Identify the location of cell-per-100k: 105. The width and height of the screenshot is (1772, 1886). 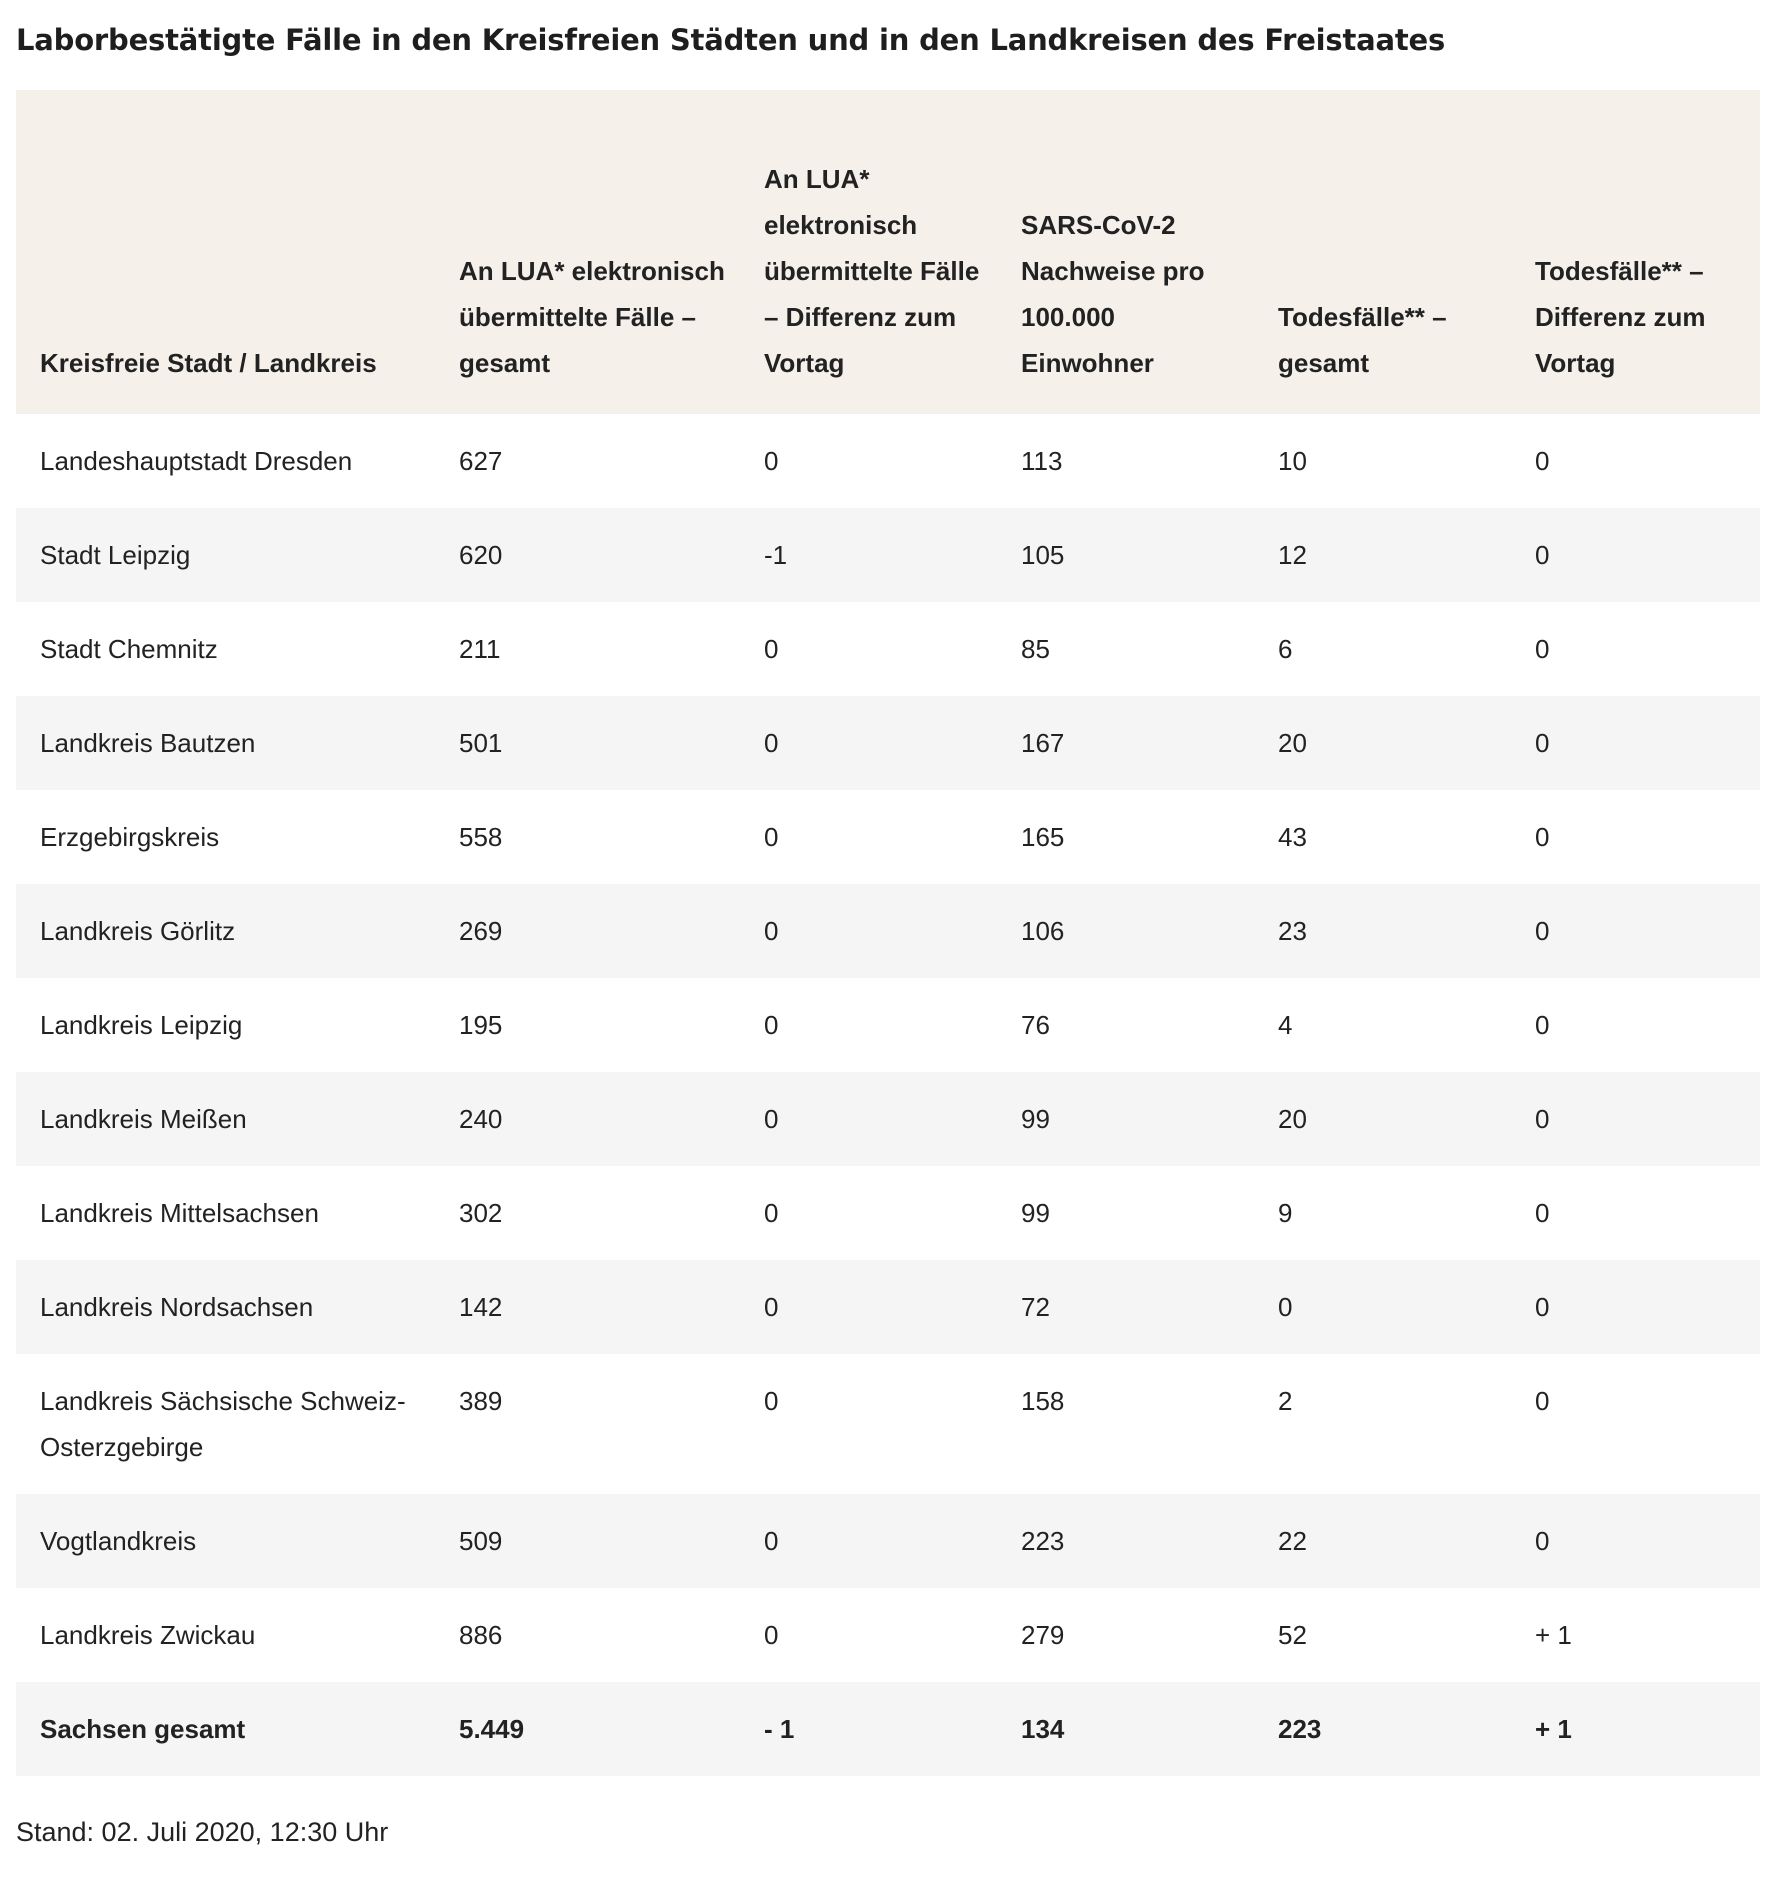
(1043, 555).